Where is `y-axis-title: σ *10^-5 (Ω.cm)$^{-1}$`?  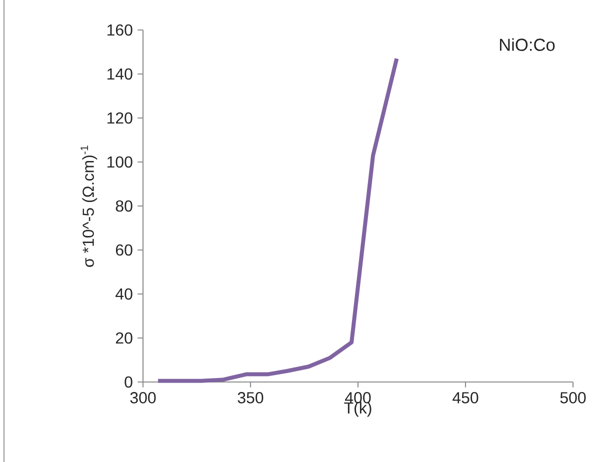
y-axis-title: σ *10^-5 (Ω.cm)$^{-1}$ is located at coordinates (89, 206).